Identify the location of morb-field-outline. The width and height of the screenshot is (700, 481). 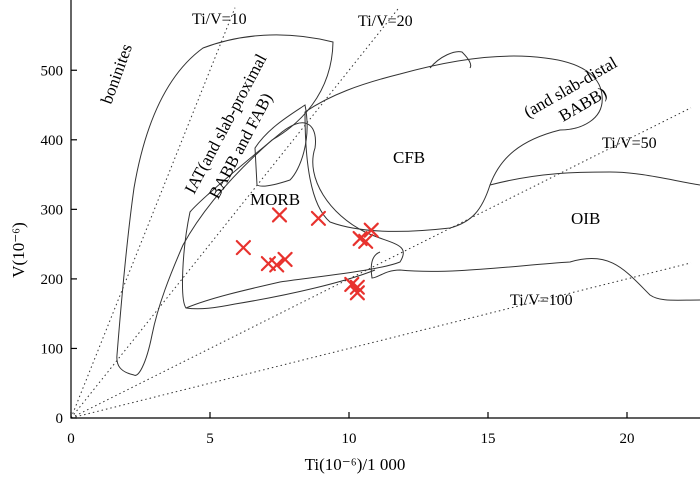
(293, 215).